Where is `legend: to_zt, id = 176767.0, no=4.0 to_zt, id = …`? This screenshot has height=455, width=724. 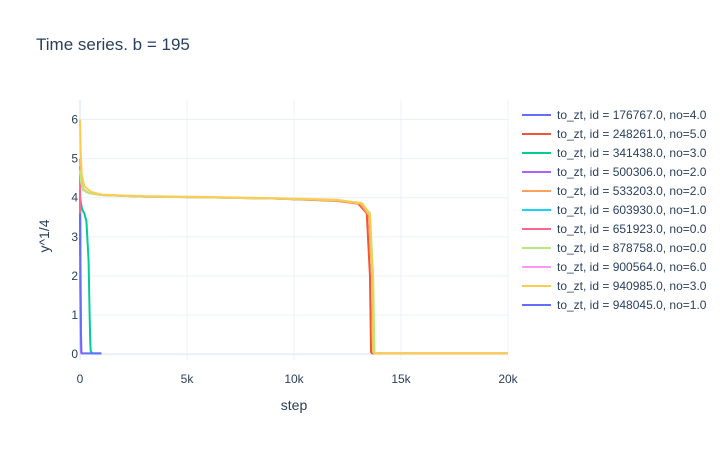
legend: to_zt, id = 176767.0, no=4.0 to_zt, id = … is located at coordinates (614, 210).